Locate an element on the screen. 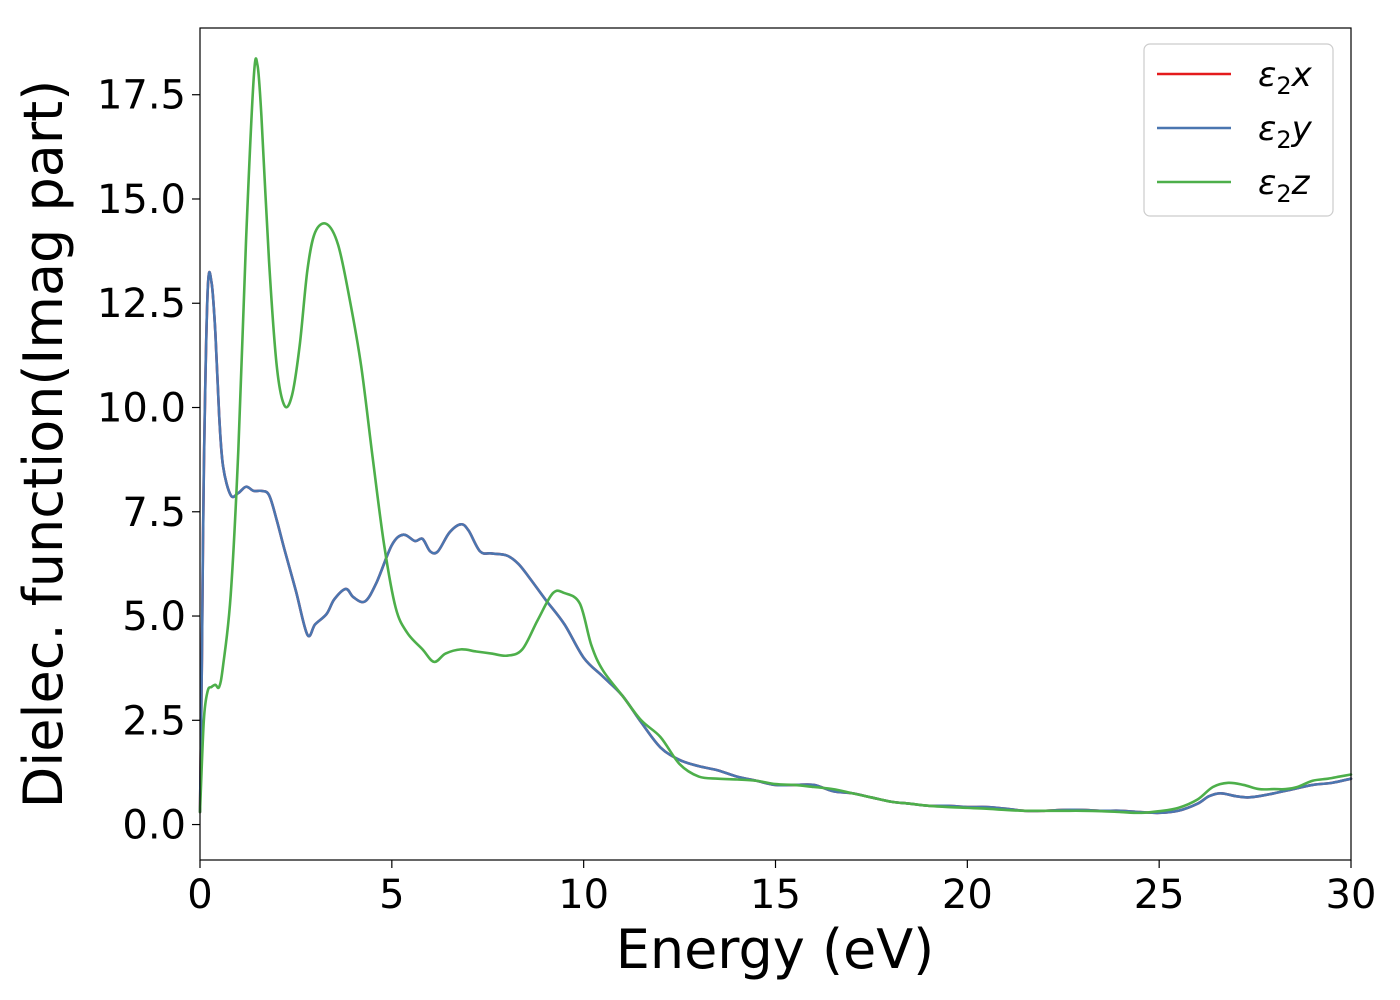  x-tick-label: 10 is located at coordinates (583, 895).